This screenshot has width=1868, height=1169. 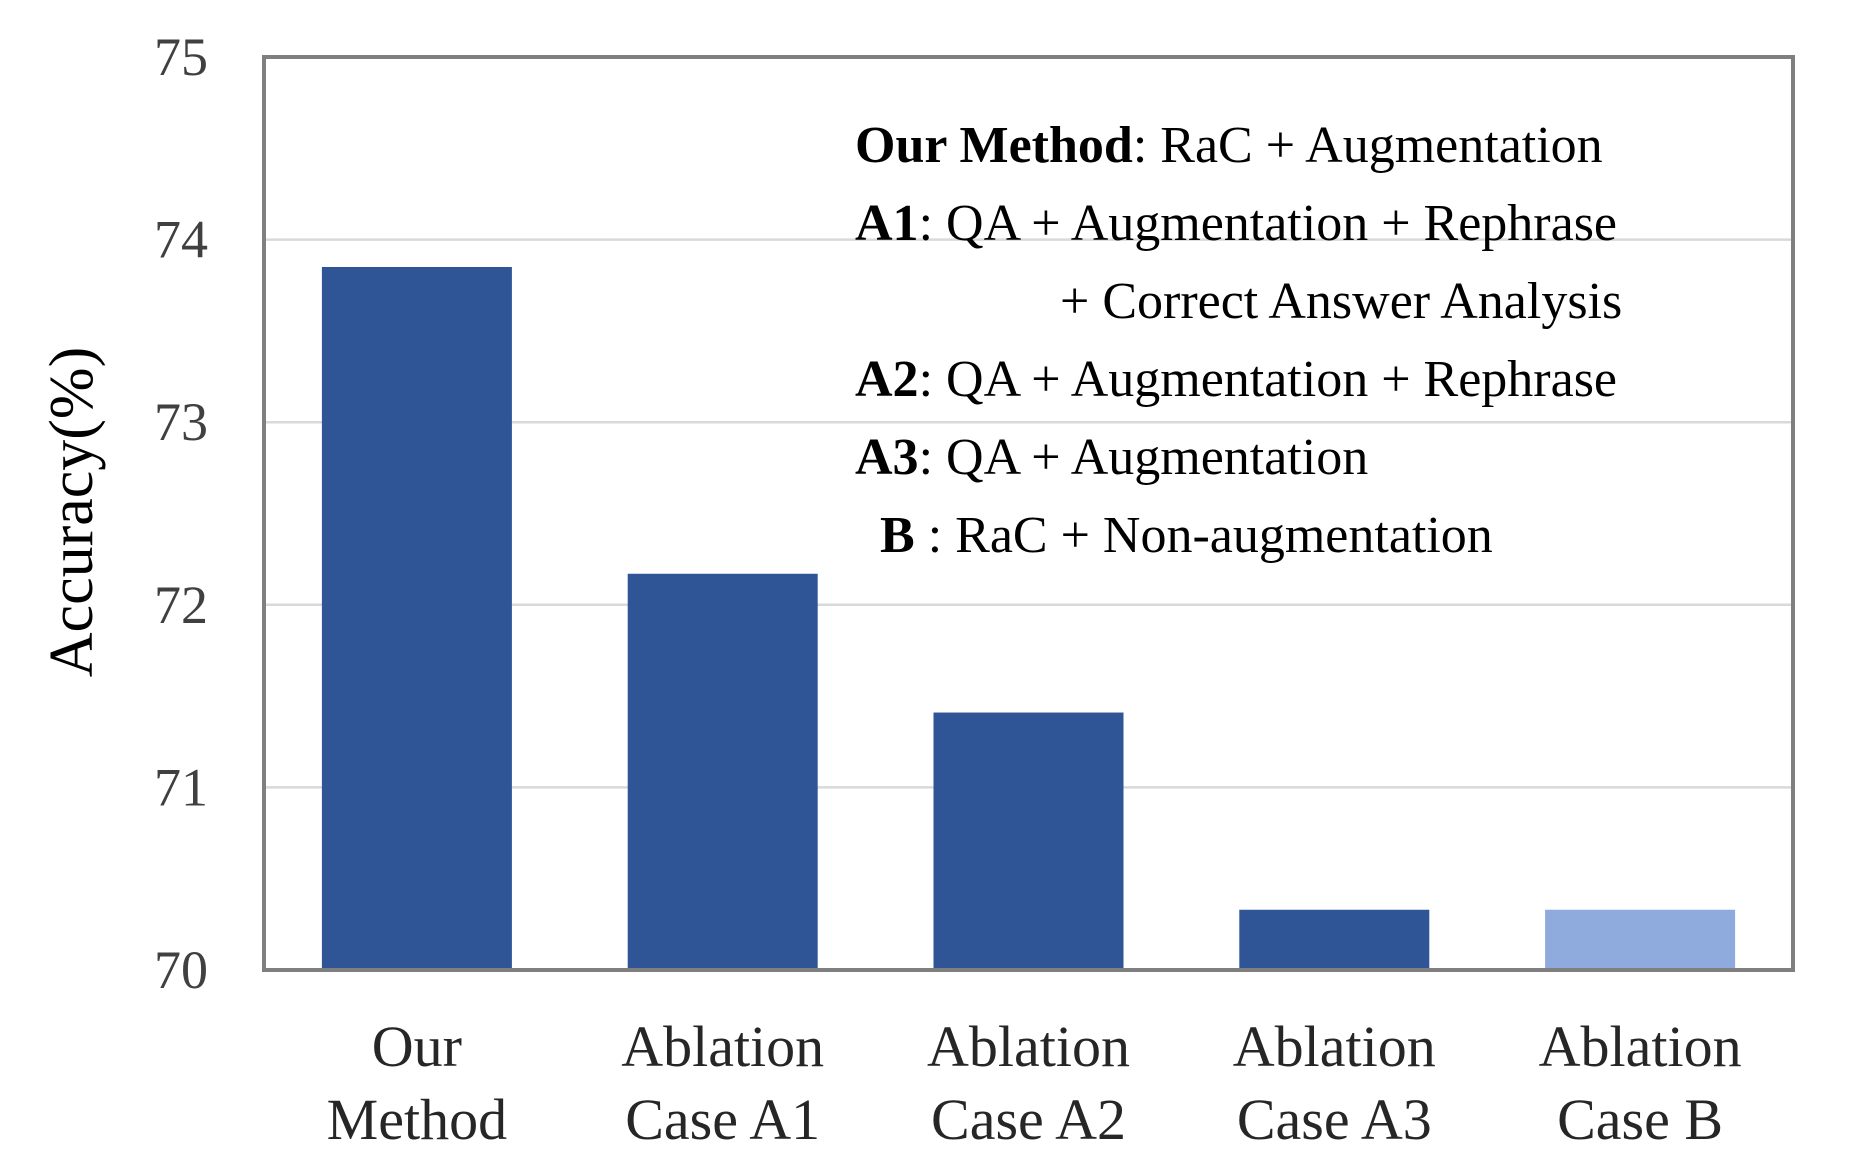 I want to click on y-axis-label: Accuracy(%), so click(x=72, y=512).